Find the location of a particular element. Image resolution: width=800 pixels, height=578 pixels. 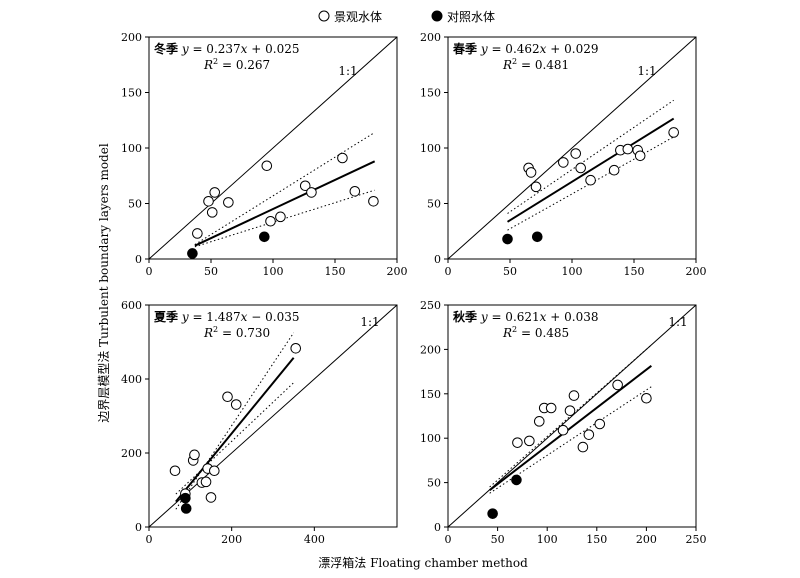

x-tick-label: 100 is located at coordinates (547, 539).